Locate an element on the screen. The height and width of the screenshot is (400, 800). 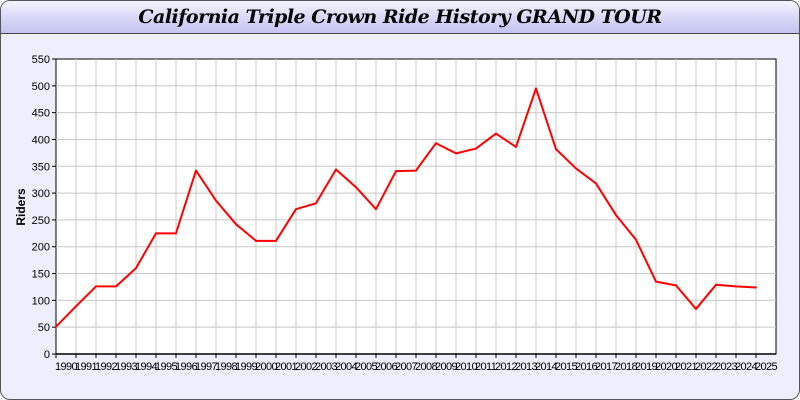
x-tick-label: 1990 is located at coordinates (66, 367).